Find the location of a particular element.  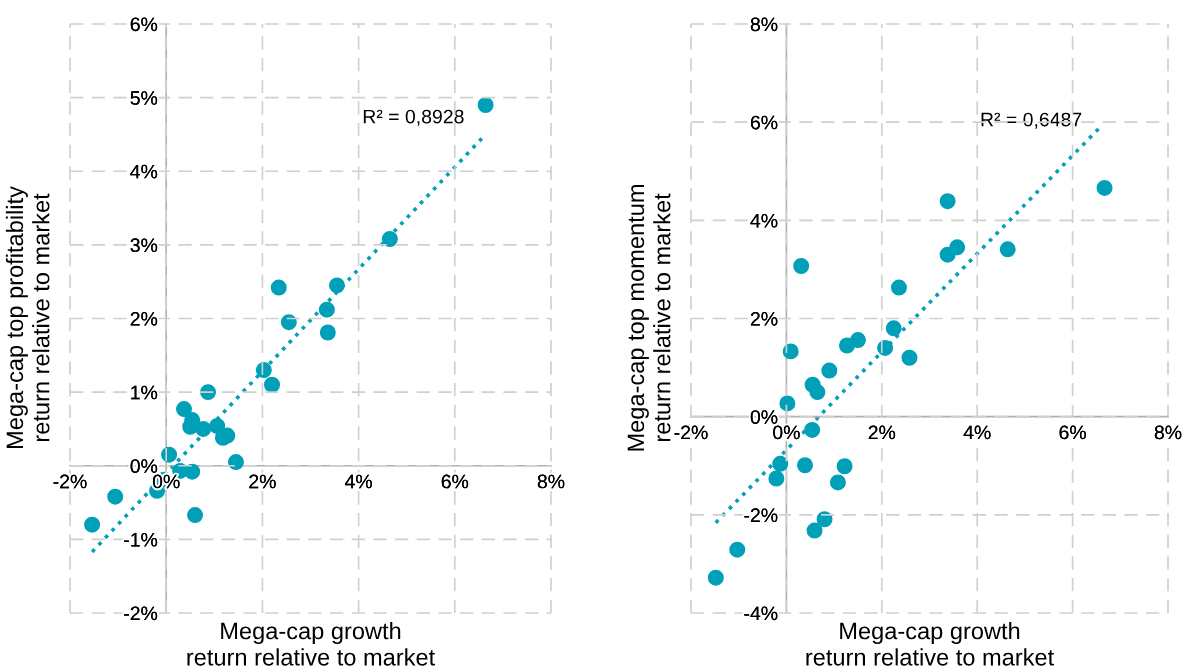

annotation: R² = 0,8928 is located at coordinates (413, 117).